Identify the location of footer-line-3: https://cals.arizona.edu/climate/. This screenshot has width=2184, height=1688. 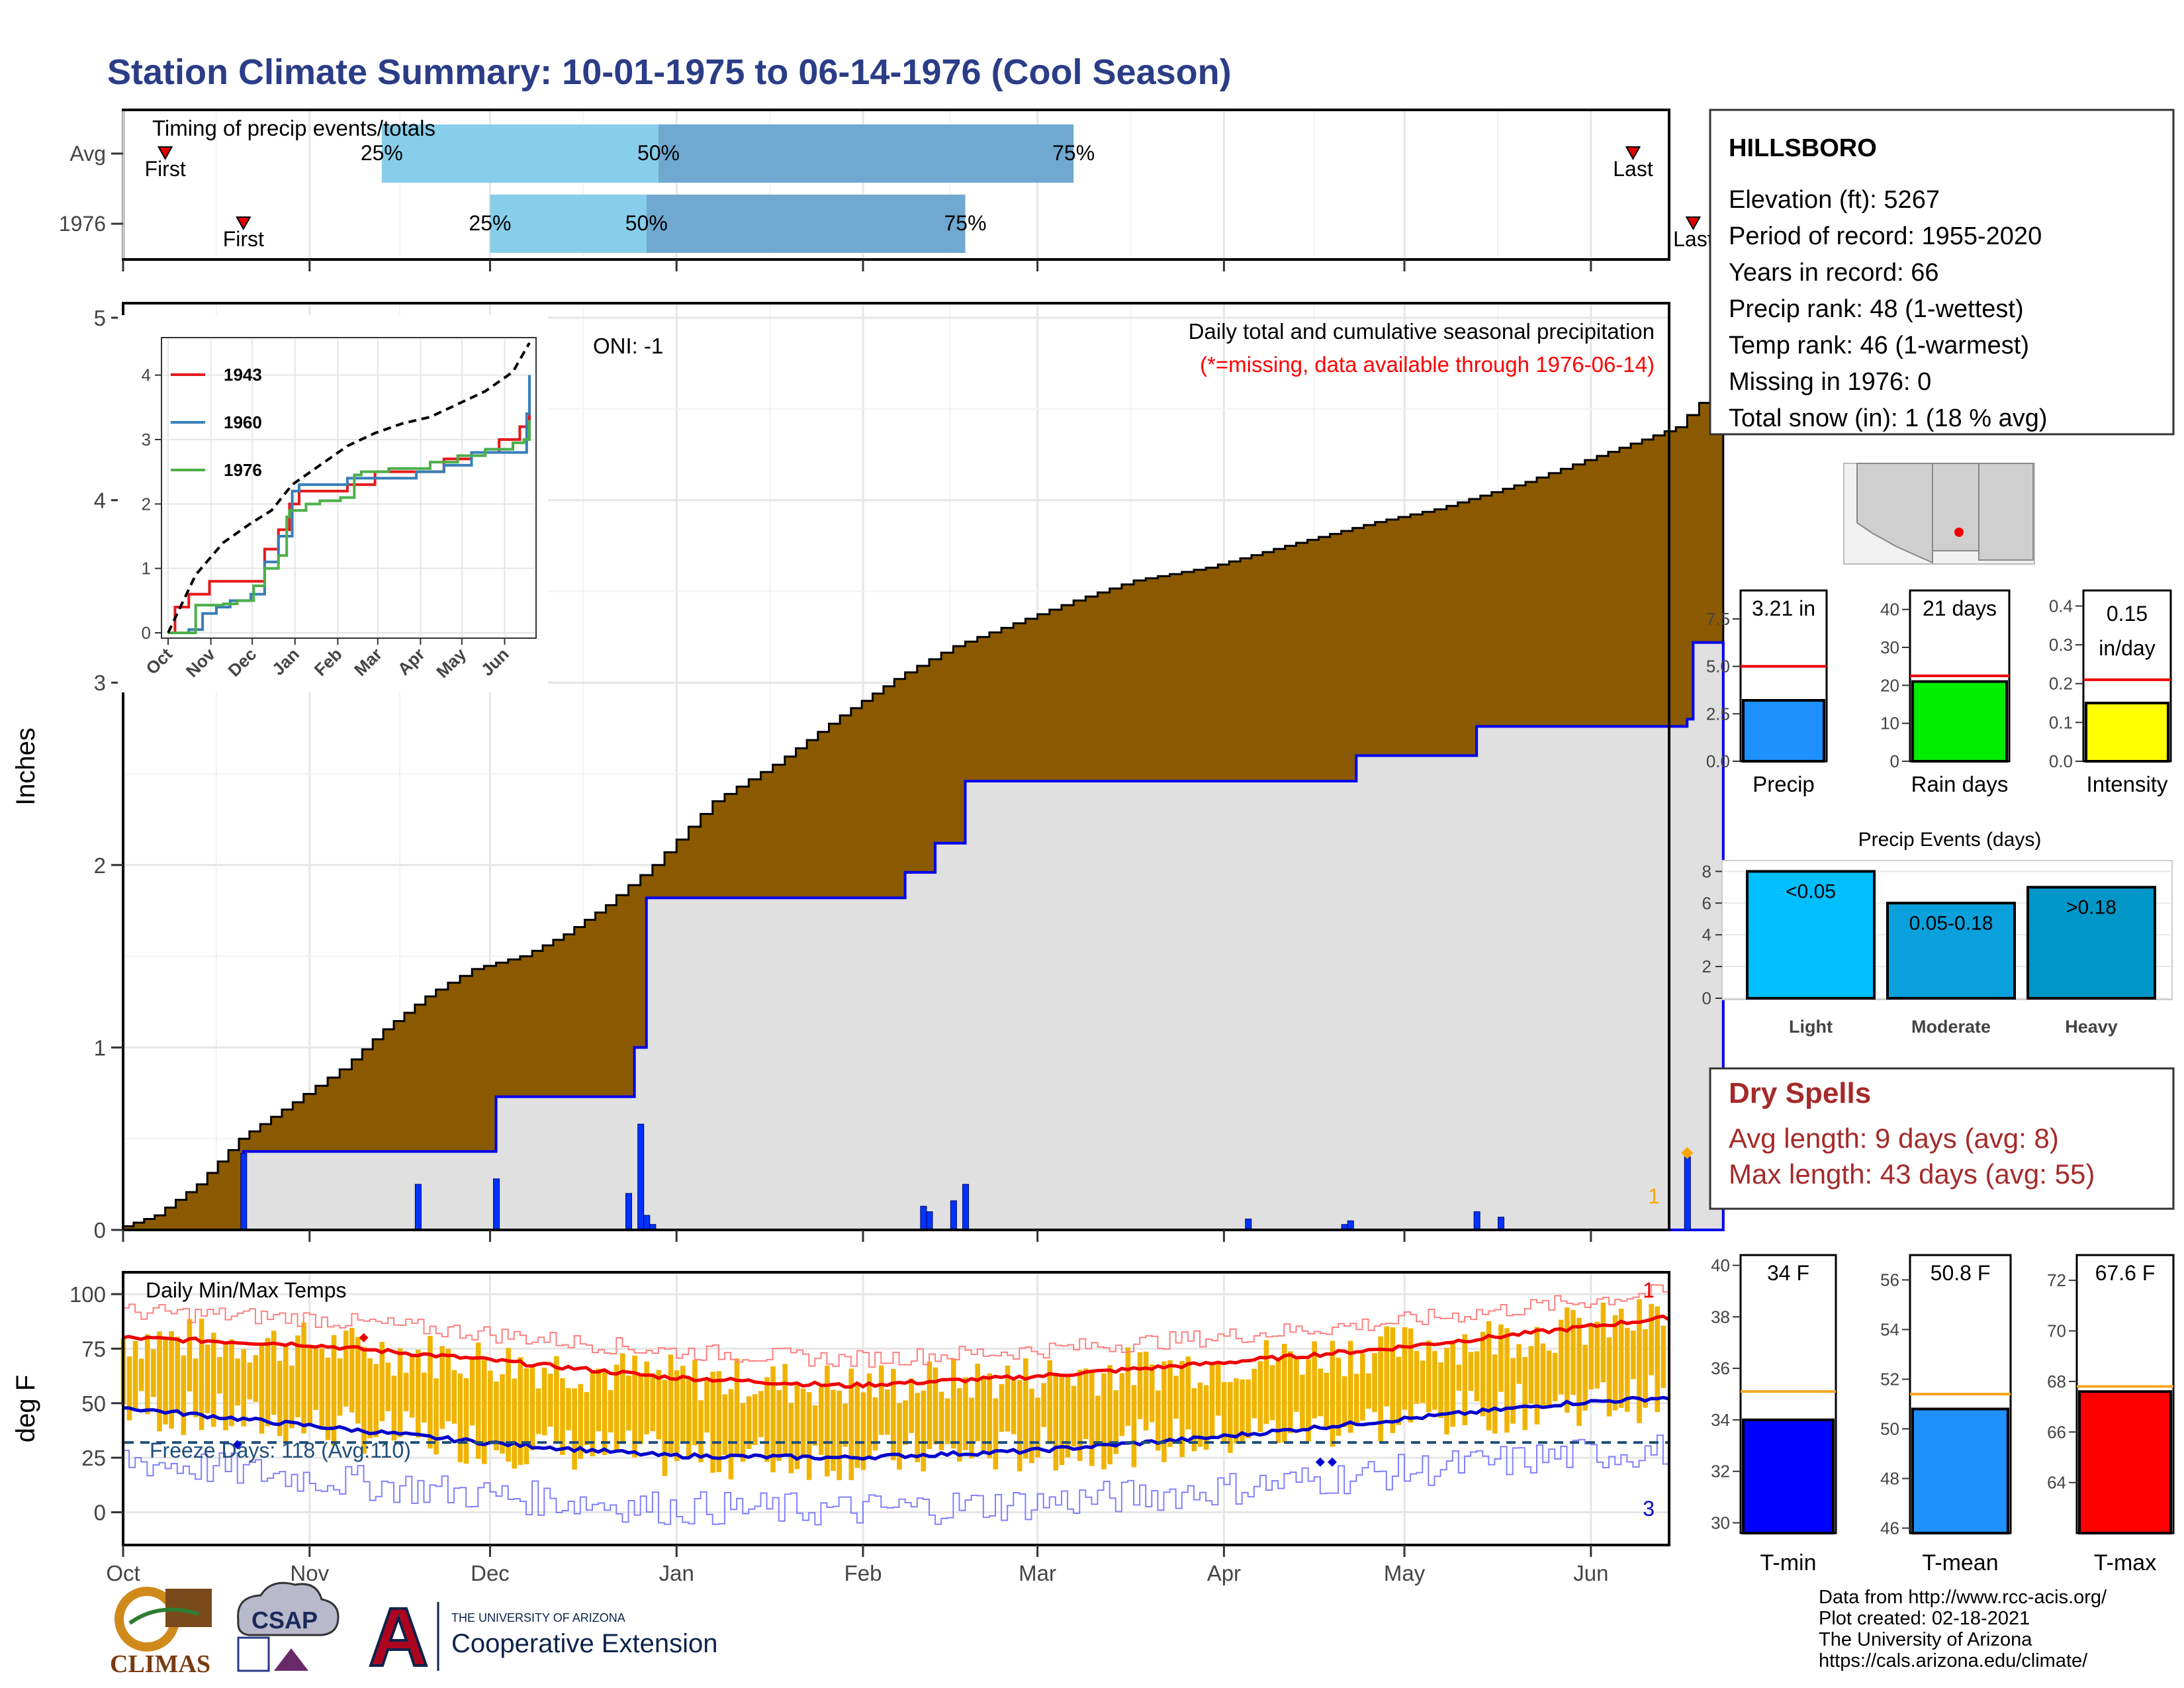
(1954, 1660).